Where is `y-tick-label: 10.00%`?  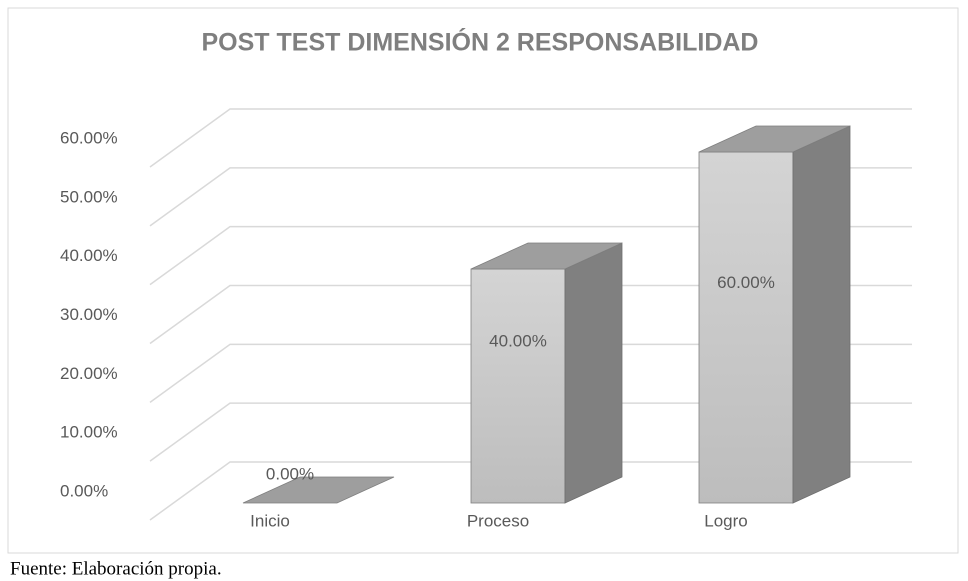
y-tick-label: 10.00% is located at coordinates (89, 432).